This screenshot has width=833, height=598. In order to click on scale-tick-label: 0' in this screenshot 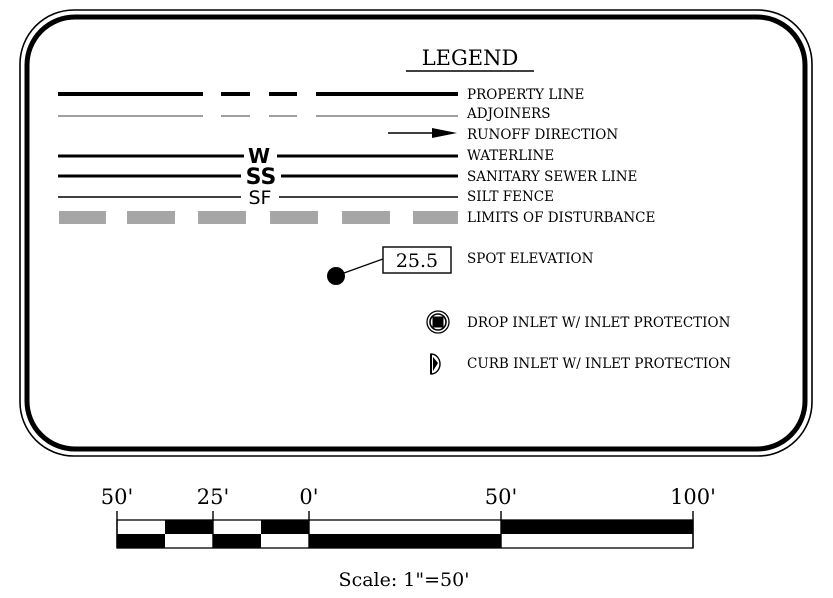, I will do `click(308, 497)`.